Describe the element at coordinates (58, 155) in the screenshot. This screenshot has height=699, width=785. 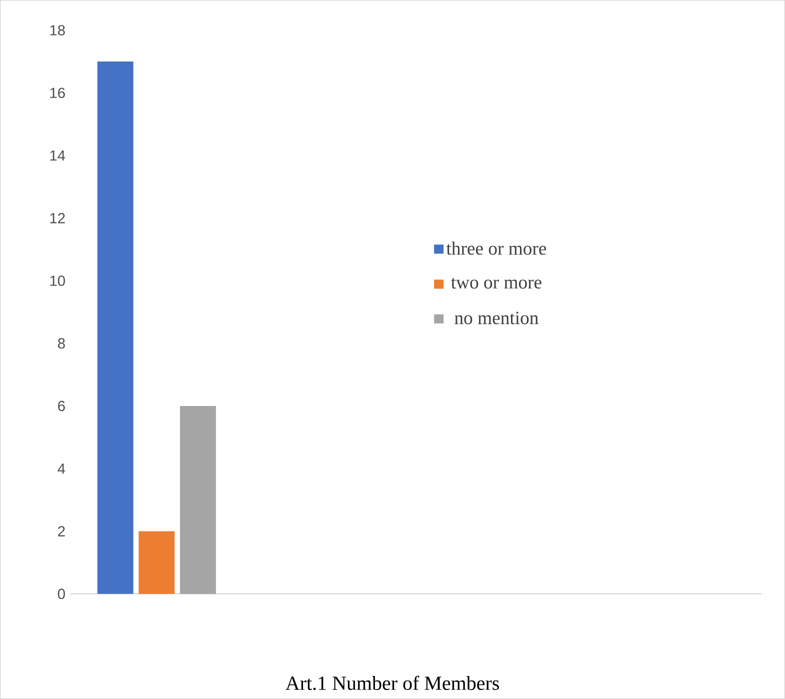
I see `y-tick-label: 14` at that location.